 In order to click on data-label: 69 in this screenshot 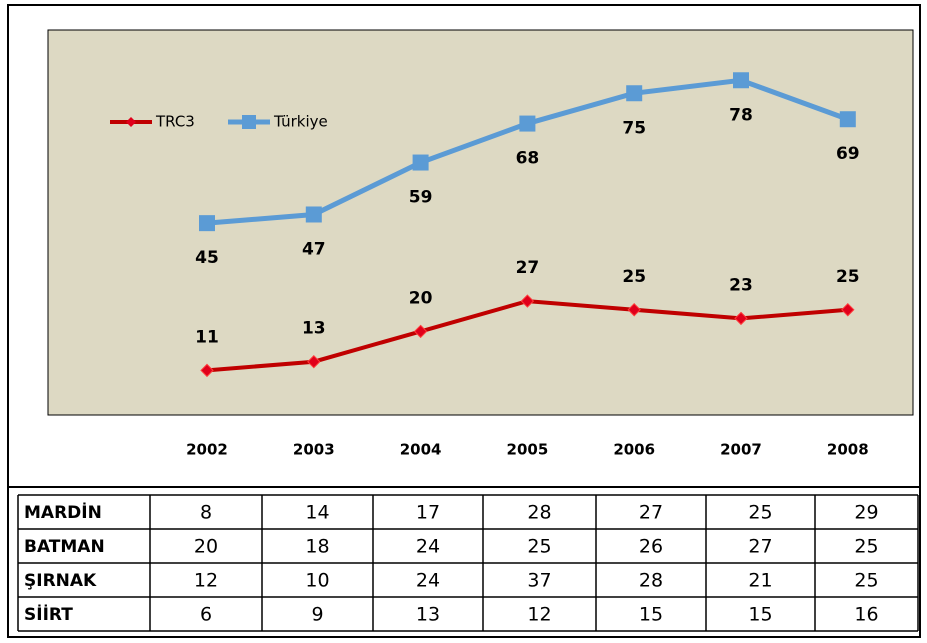, I will do `click(848, 154)`.